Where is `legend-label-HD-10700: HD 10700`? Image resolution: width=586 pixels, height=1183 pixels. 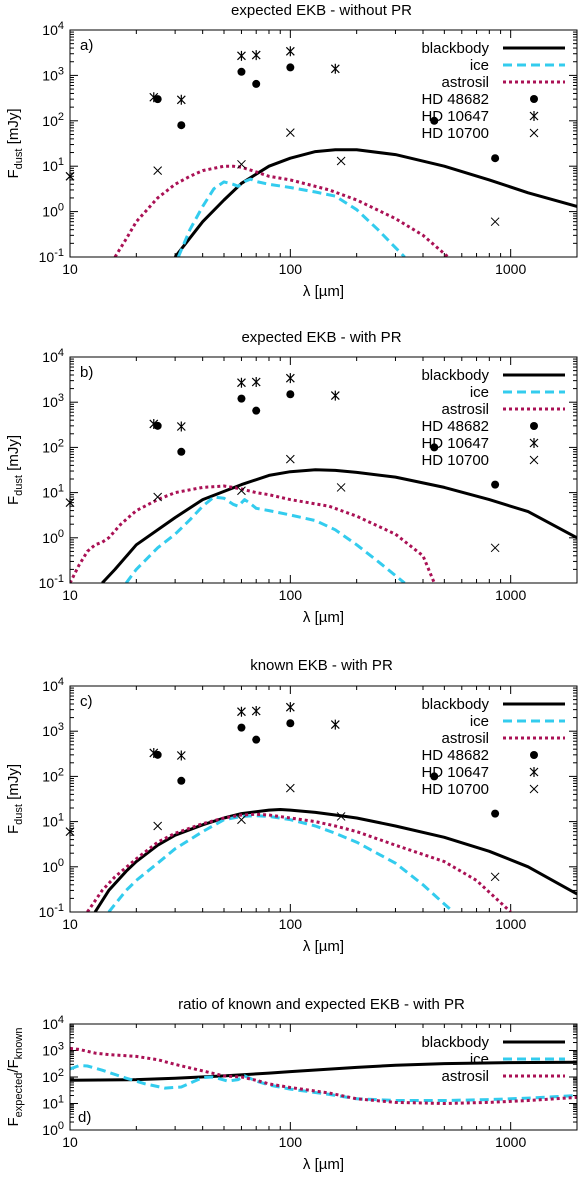
legend-label-HD-10700: HD 10700 is located at coordinates (455, 460).